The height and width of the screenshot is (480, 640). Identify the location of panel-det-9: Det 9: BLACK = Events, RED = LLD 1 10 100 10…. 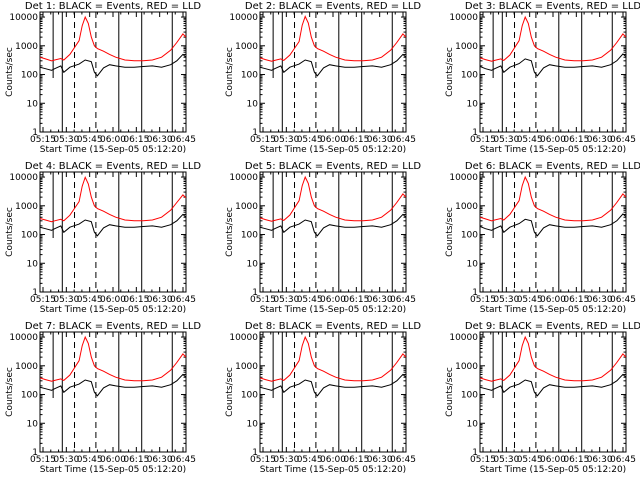
(542, 398).